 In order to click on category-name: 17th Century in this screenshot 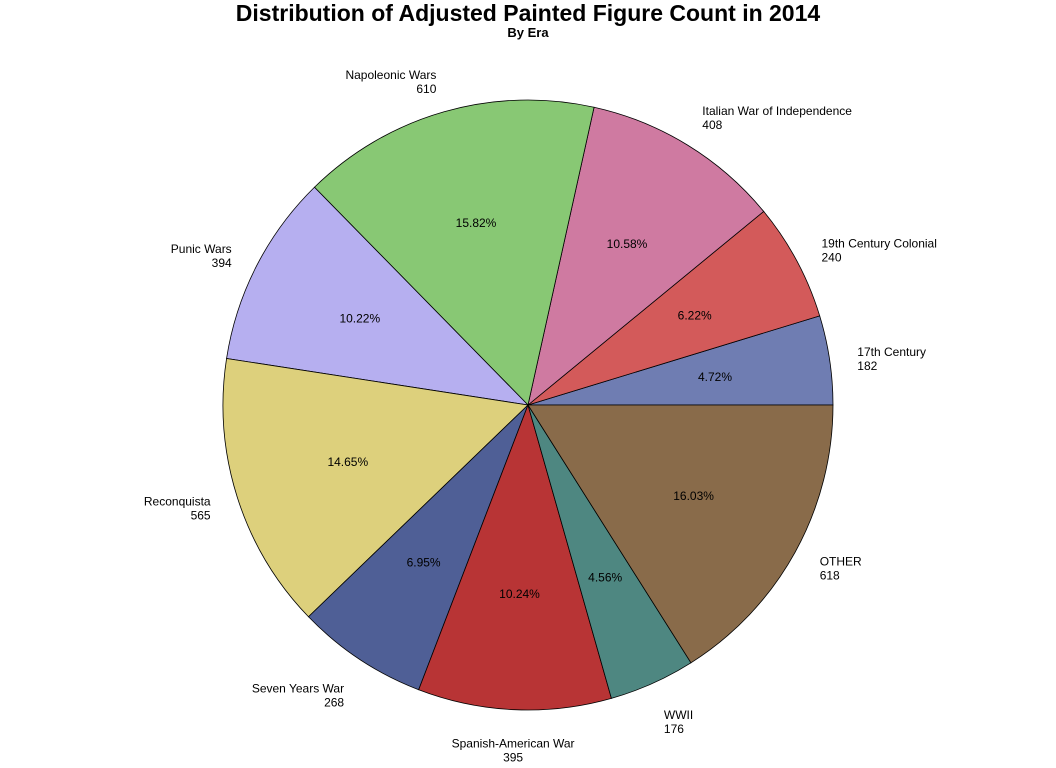, I will do `click(891, 352)`.